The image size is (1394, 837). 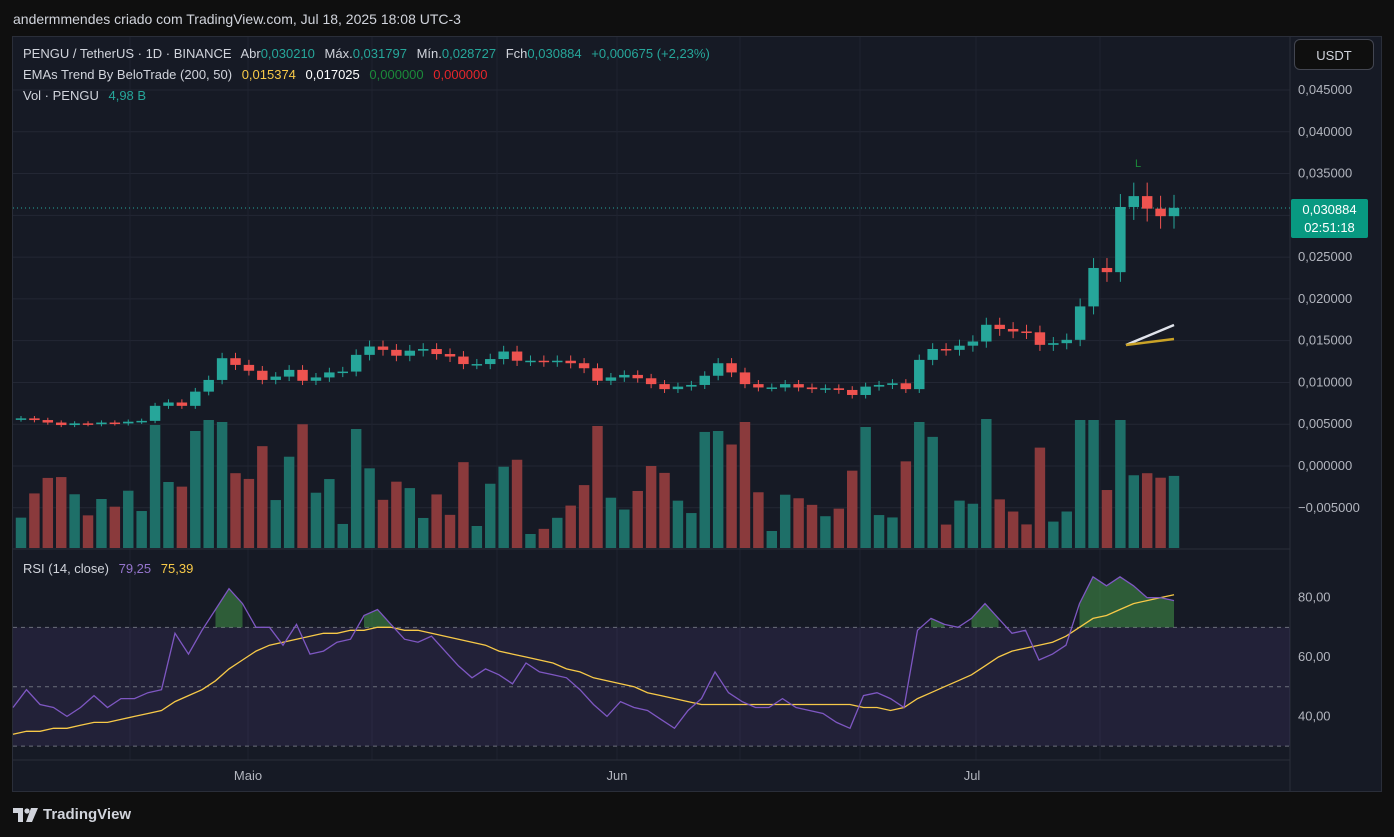 What do you see at coordinates (379, 53) in the screenshot?
I see `high-value: 0,031797` at bounding box center [379, 53].